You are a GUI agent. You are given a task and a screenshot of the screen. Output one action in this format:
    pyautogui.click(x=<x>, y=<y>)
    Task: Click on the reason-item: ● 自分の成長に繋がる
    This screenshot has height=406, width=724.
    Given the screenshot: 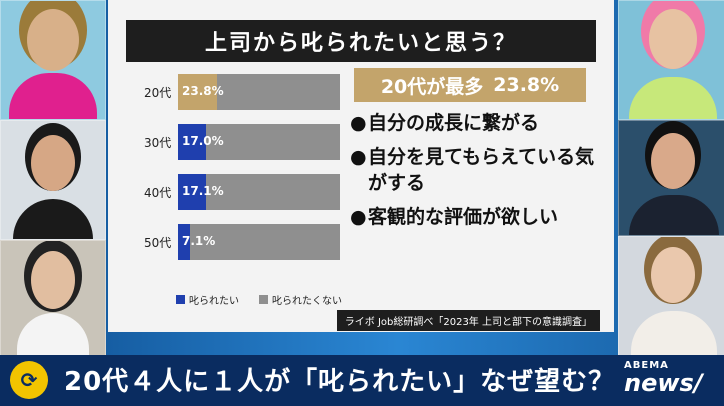 What is the action you would take?
    pyautogui.click(x=445, y=123)
    